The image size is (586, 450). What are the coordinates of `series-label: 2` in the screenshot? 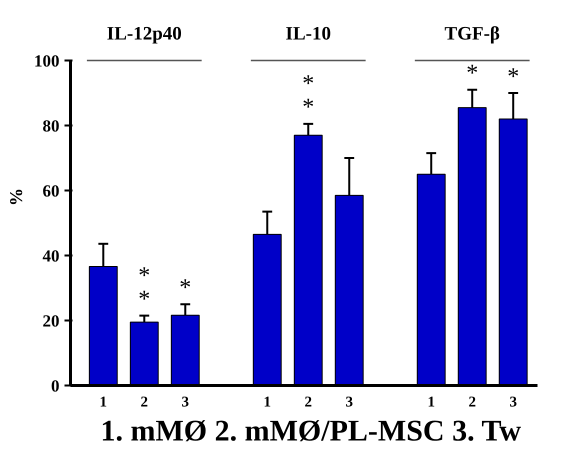 It's located at (144, 402).